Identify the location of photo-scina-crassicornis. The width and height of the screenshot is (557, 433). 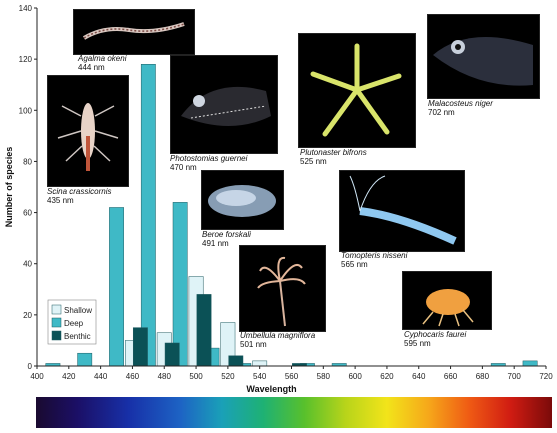
(88, 131).